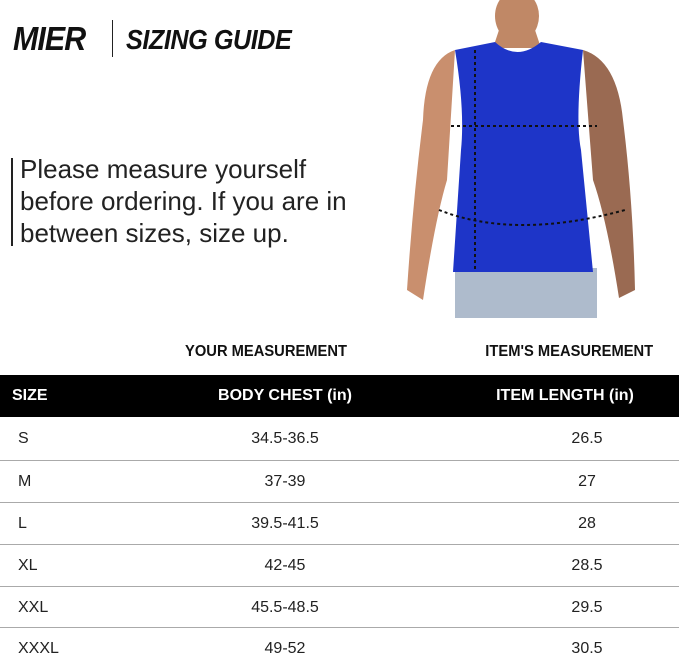  What do you see at coordinates (587, 481) in the screenshot?
I see `length-cell: 27` at bounding box center [587, 481].